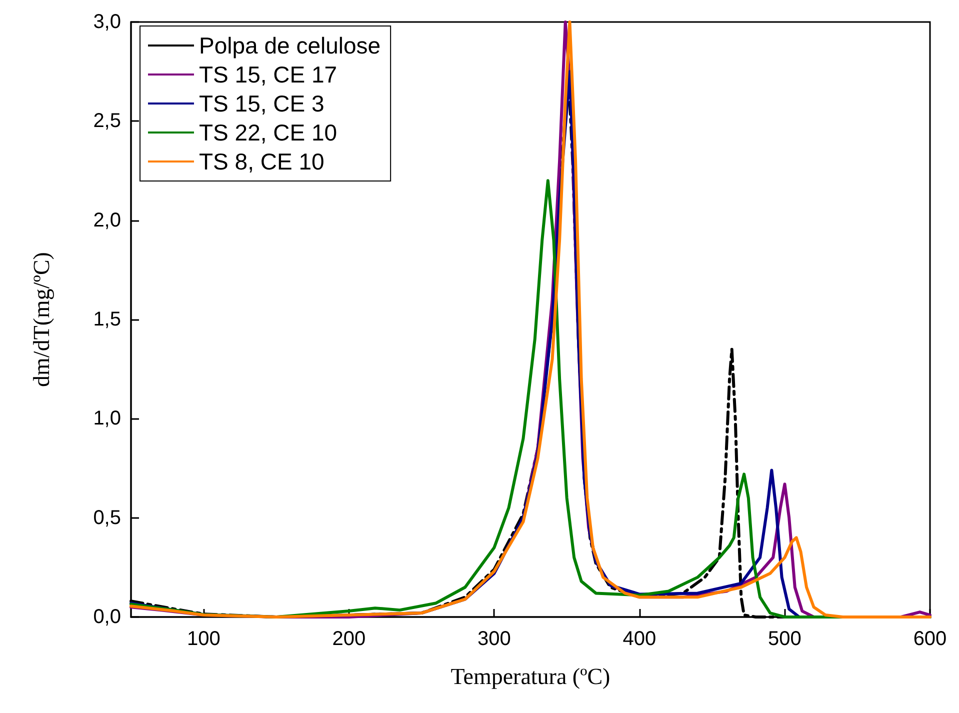 Image resolution: width=959 pixels, height=713 pixels. I want to click on y-tick-label: 0,5, so click(107, 517).